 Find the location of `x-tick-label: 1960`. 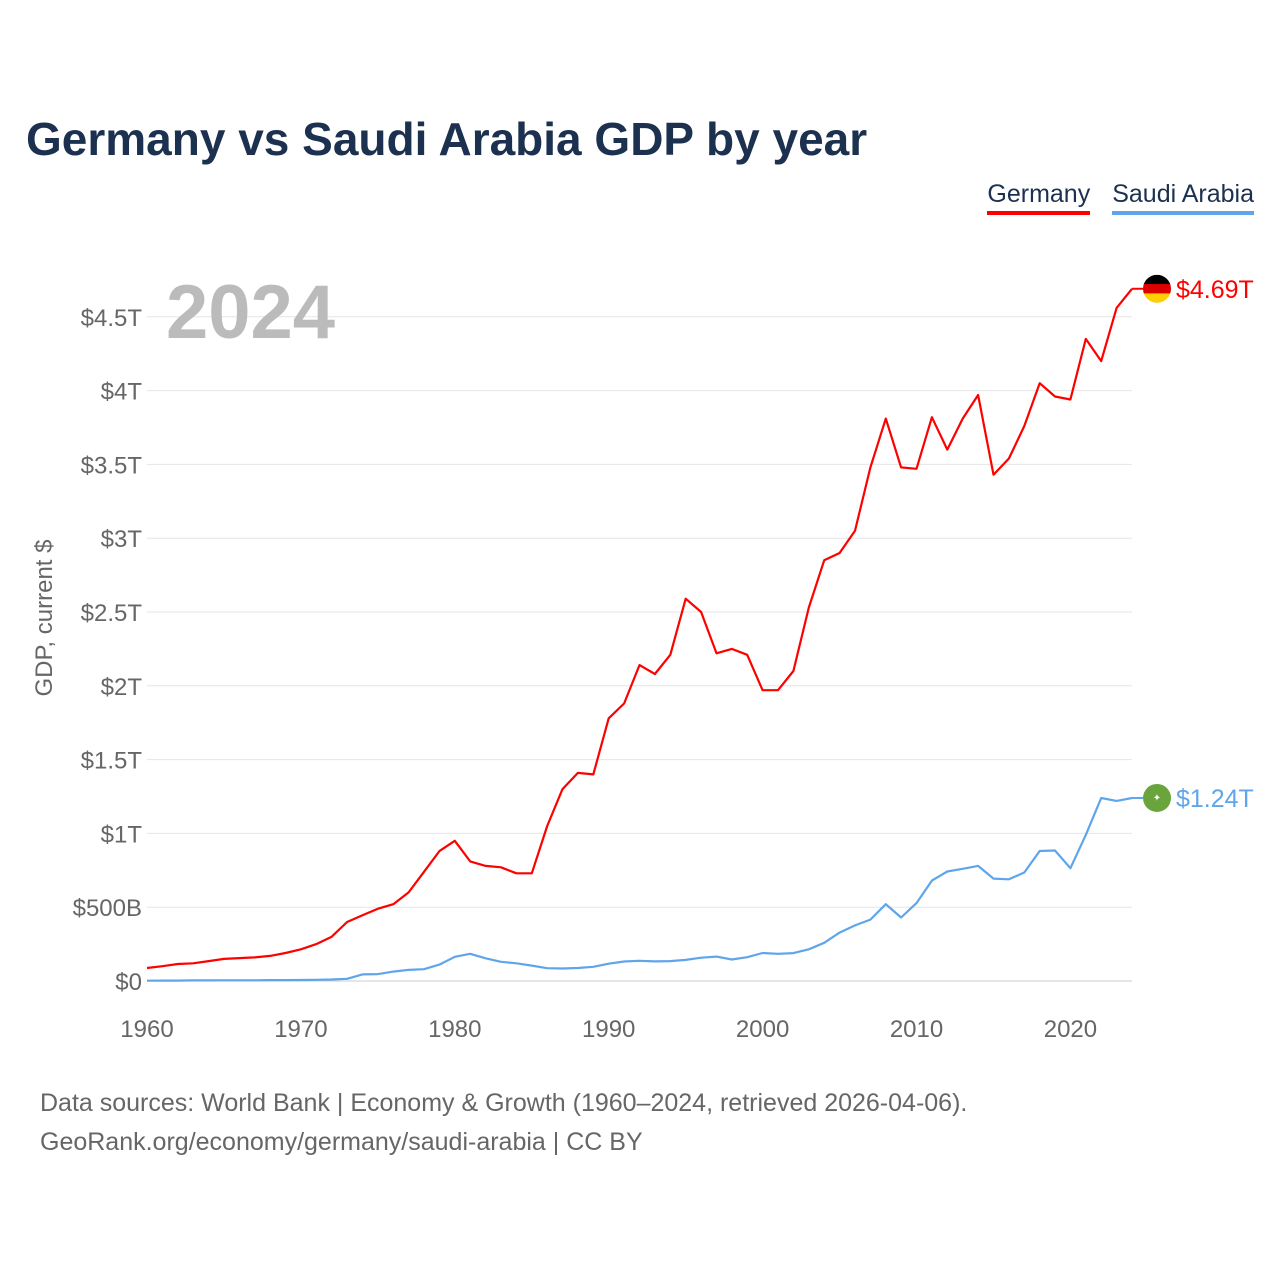

x-tick-label: 1960 is located at coordinates (146, 1029).